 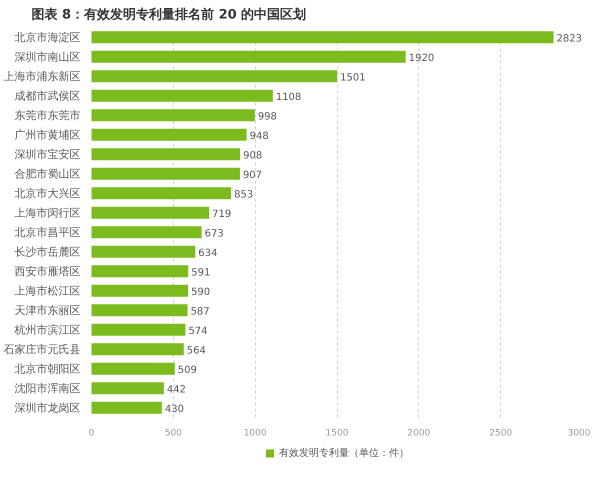 I want to click on y-tick-label: 北京市大兴区, so click(x=47, y=193).